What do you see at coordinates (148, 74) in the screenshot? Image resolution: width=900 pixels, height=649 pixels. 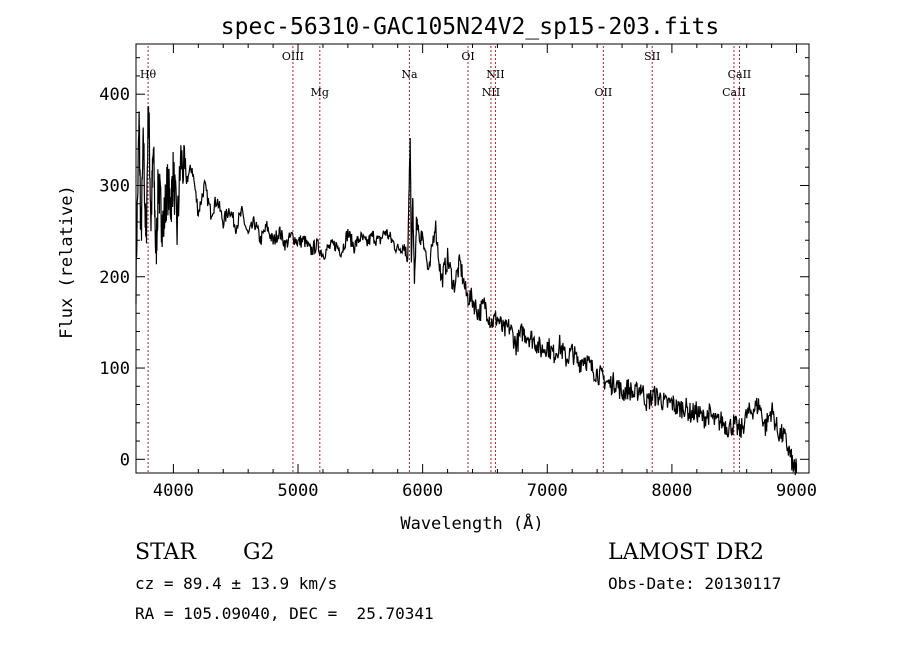 I see `line-marker-label: Hθ` at bounding box center [148, 74].